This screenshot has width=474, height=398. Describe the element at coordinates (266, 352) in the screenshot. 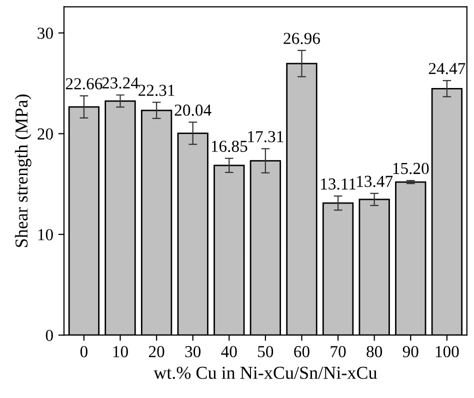

I see `x-tick-label: 50` at that location.